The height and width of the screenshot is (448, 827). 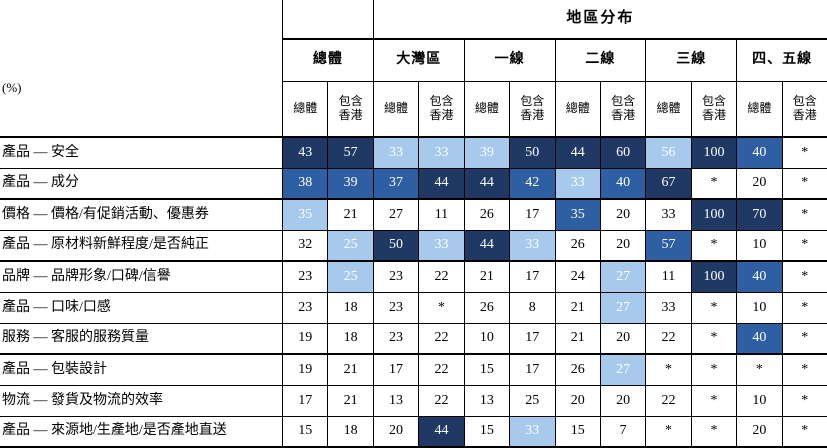 What do you see at coordinates (577, 277) in the screenshot?
I see `value-cell: 24` at bounding box center [577, 277].